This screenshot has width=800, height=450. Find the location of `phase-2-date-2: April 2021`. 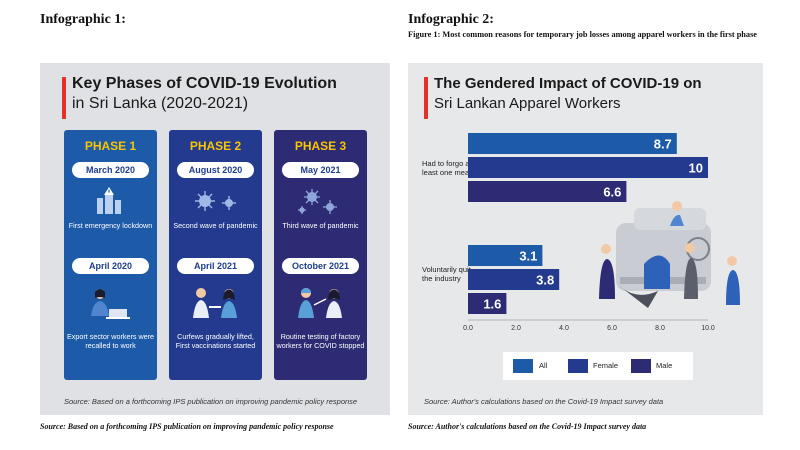

phase-2-date-2: April 2021 is located at coordinates (215, 266).